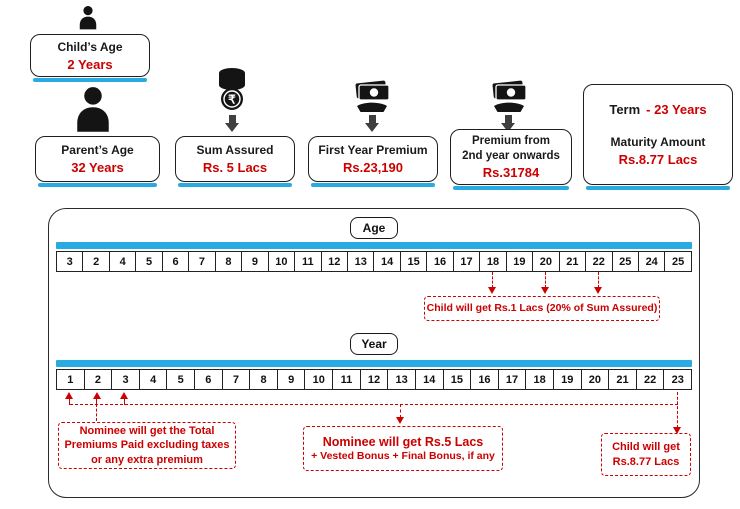  What do you see at coordinates (646, 461) in the screenshot?
I see `maturity-note-line2: Rs.8.77 Lacs` at bounding box center [646, 461].